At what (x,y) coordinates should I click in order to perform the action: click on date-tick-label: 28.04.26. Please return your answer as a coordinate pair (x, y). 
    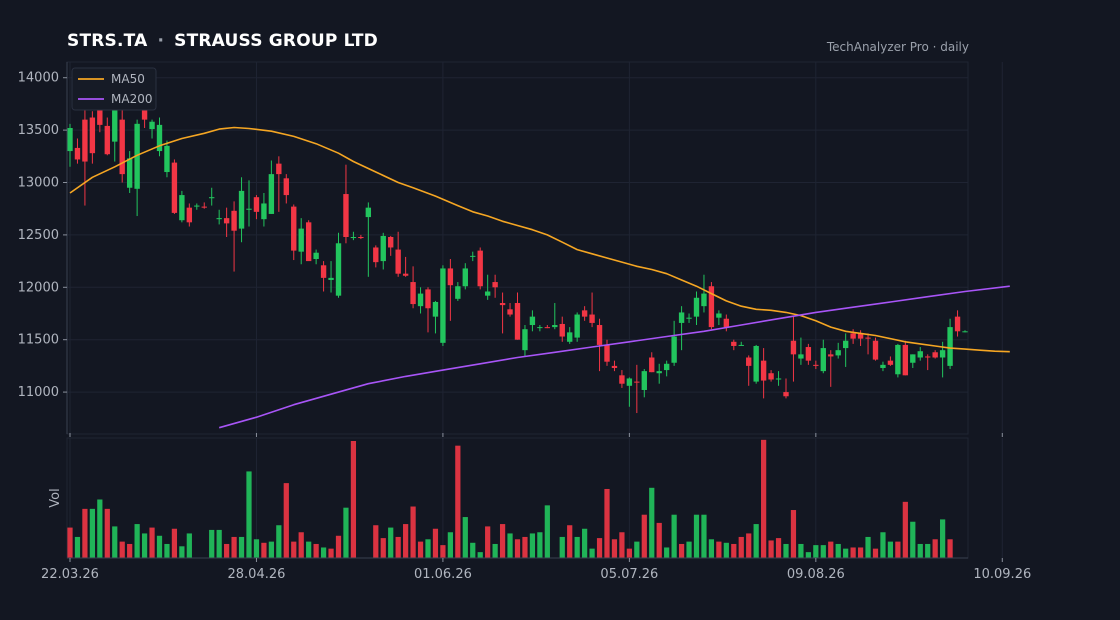
    Looking at the image, I should click on (257, 574).